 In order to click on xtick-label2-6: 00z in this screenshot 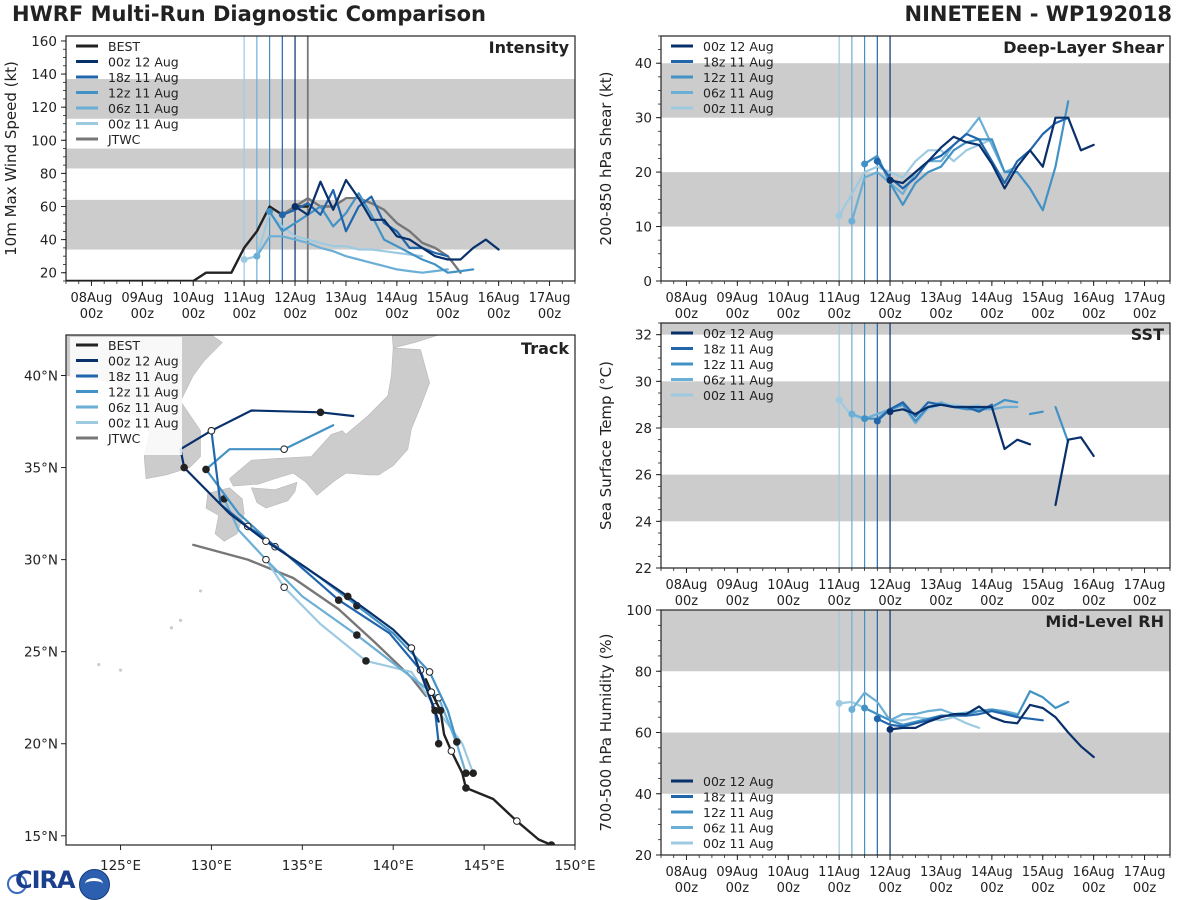, I will do `click(992, 314)`.